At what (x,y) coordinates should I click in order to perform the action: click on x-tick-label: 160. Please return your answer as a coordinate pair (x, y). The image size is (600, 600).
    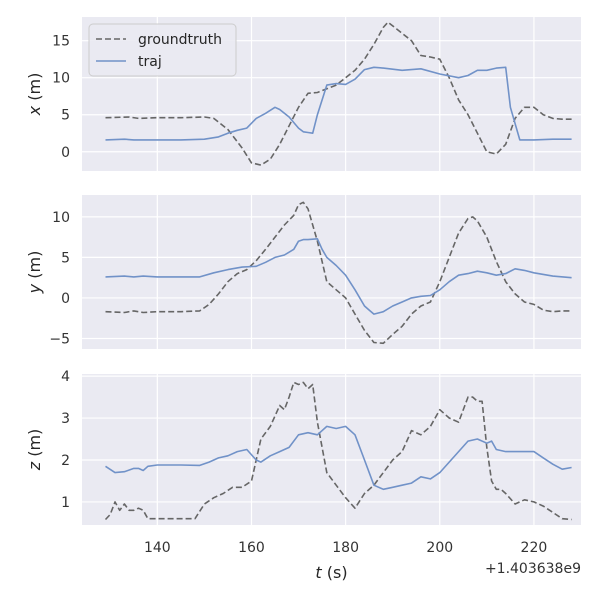
    Looking at the image, I should click on (251, 548).